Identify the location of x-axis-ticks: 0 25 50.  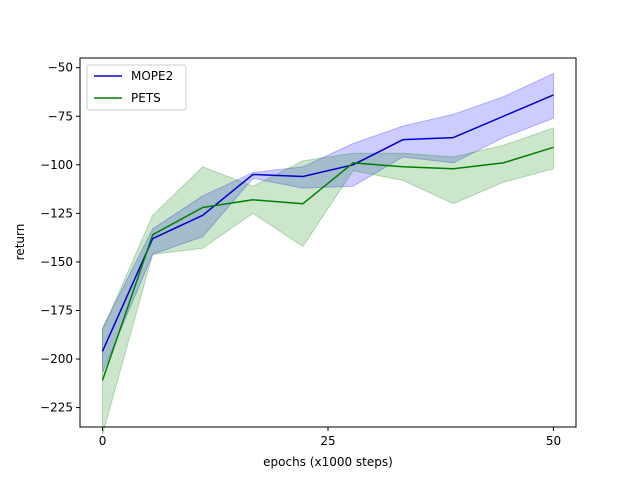
(330, 437).